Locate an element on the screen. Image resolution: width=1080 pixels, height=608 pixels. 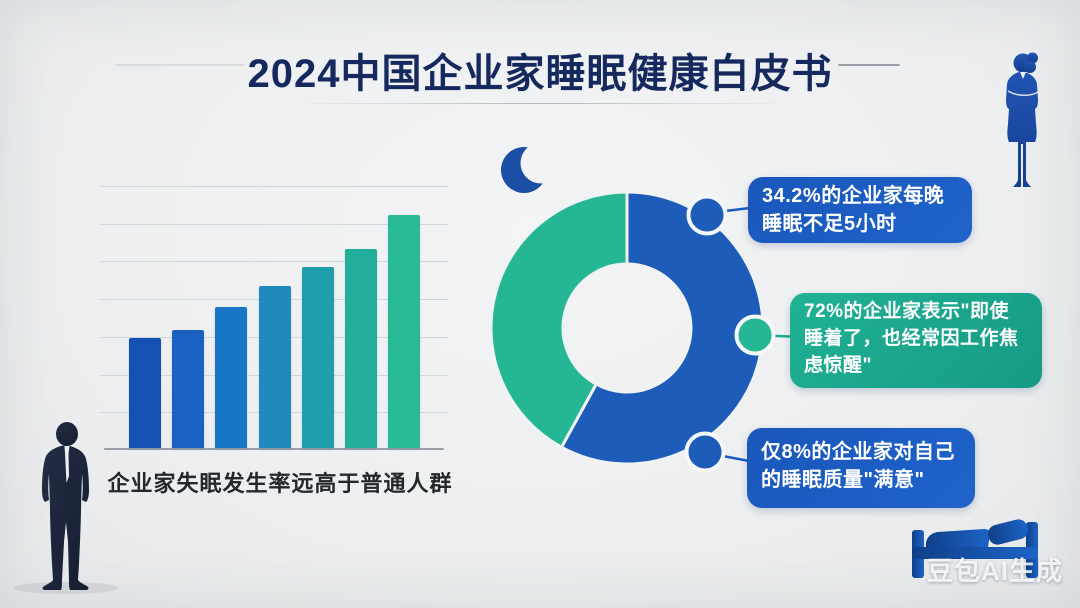
bar-chart-caption: 企业家失眠发生率远高于普通人群 is located at coordinates (280, 483).